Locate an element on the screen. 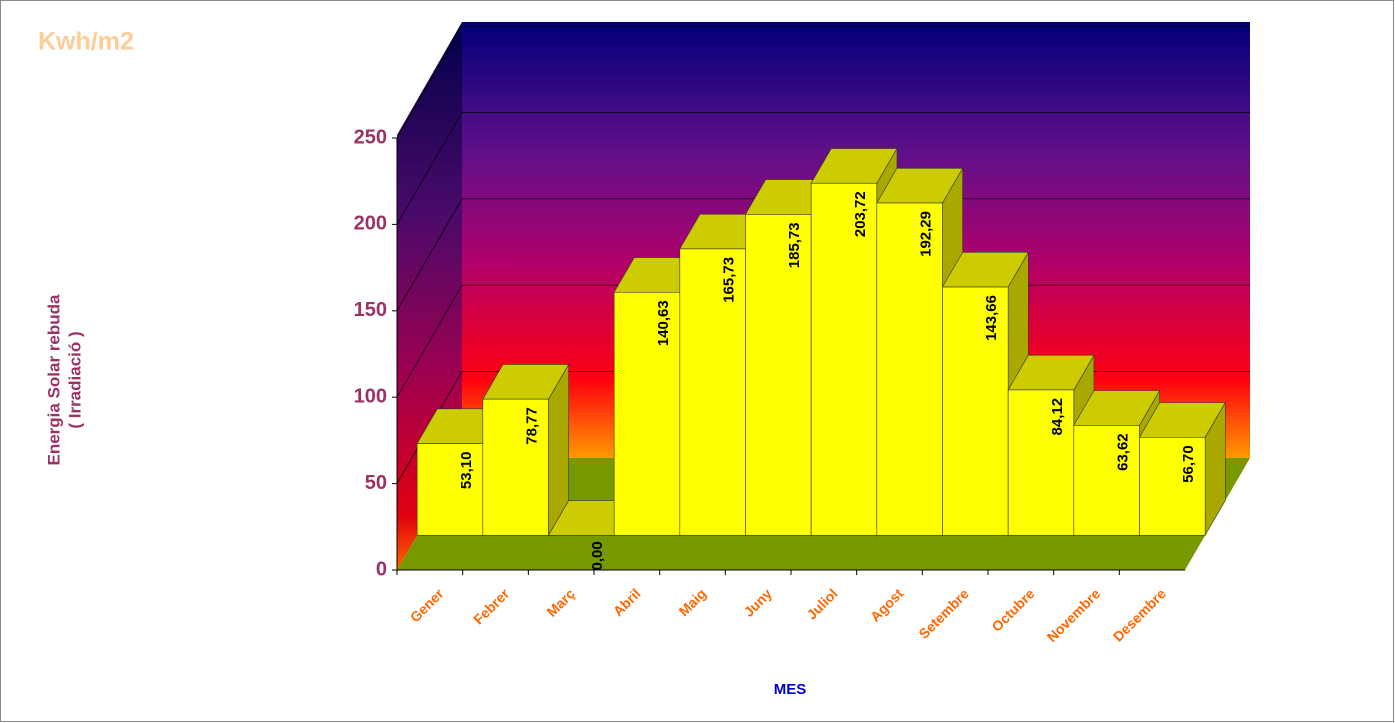 This screenshot has width=1395, height=723. data-label: 56,70 is located at coordinates (1188, 464).